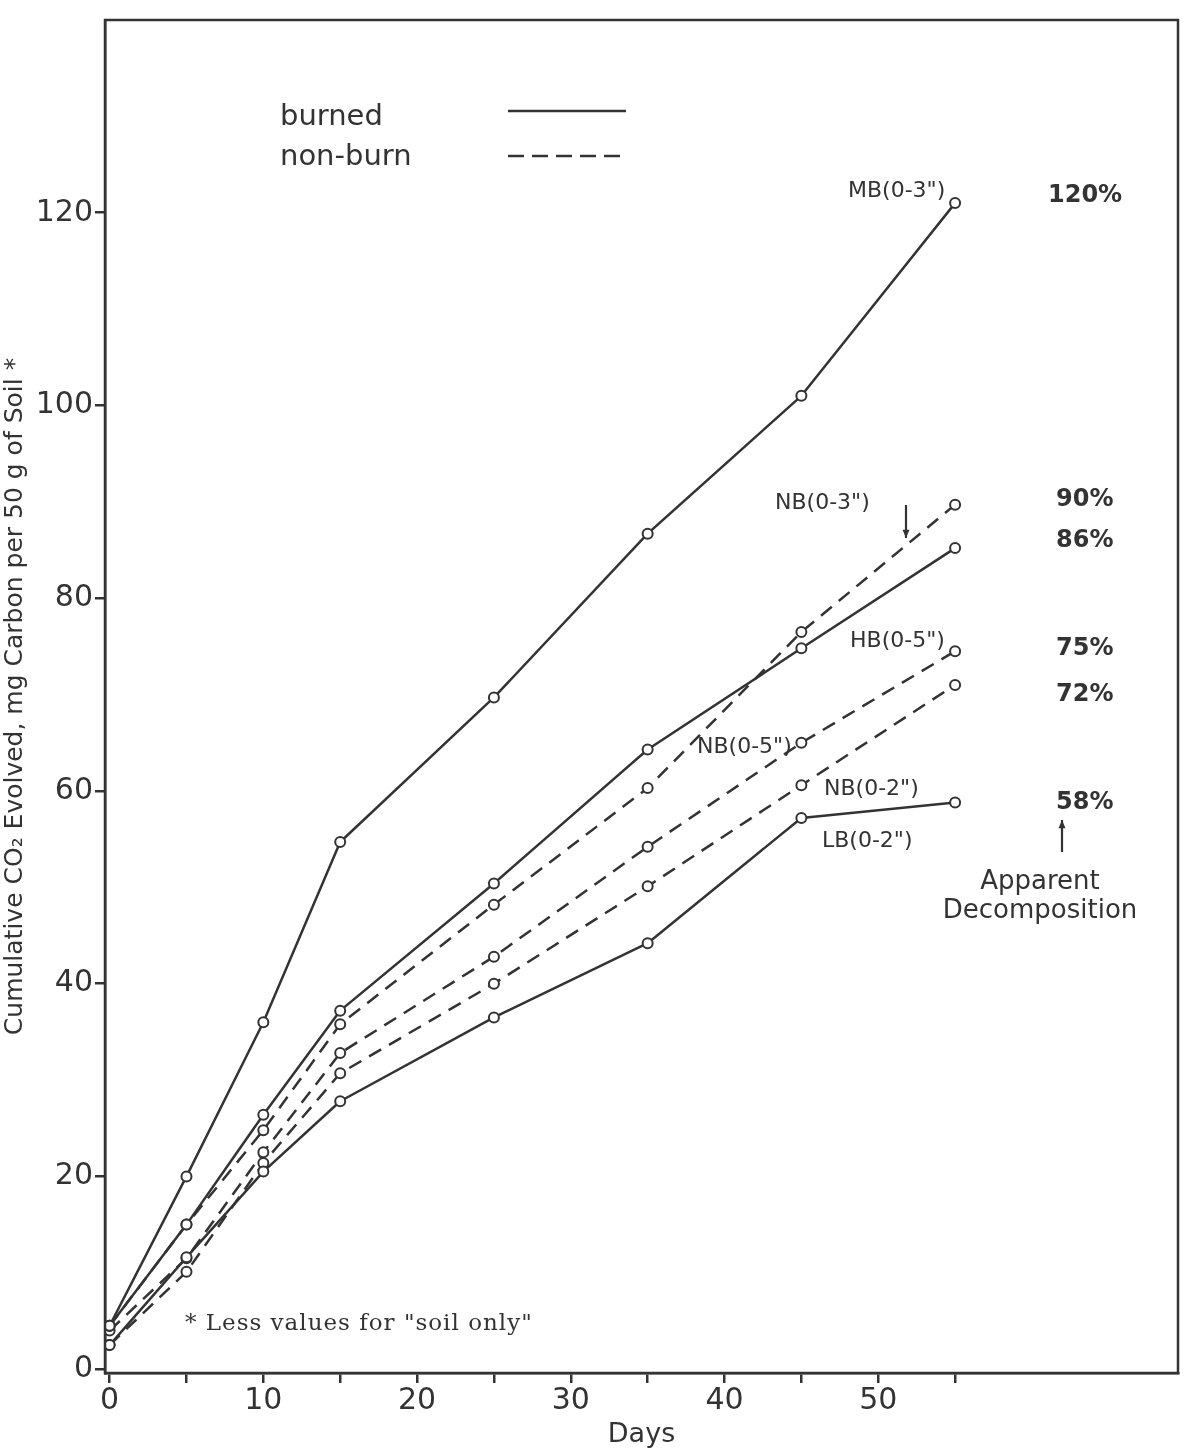 The height and width of the screenshot is (1451, 1185). What do you see at coordinates (1040, 894) in the screenshot?
I see `annotation: Apparent Decomposition` at bounding box center [1040, 894].